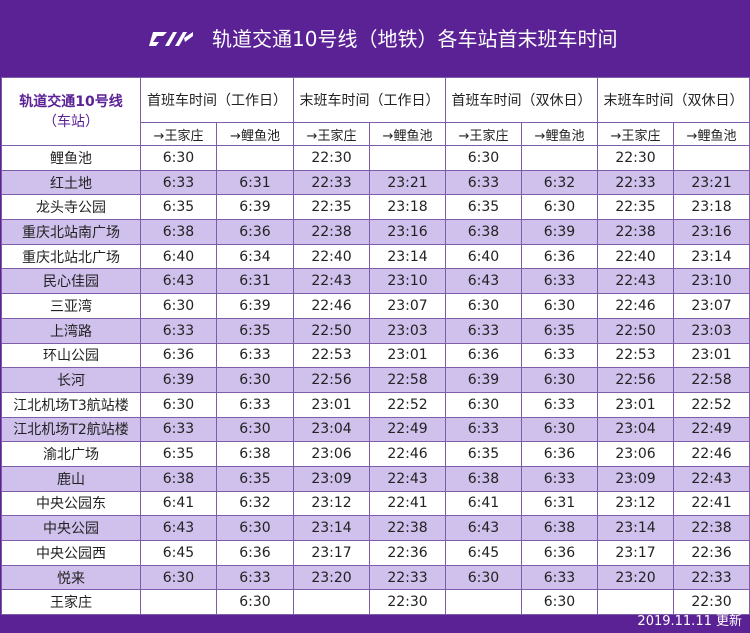 This screenshot has height=633, width=750. I want to click on time-cell: 23:14, so click(331, 528).